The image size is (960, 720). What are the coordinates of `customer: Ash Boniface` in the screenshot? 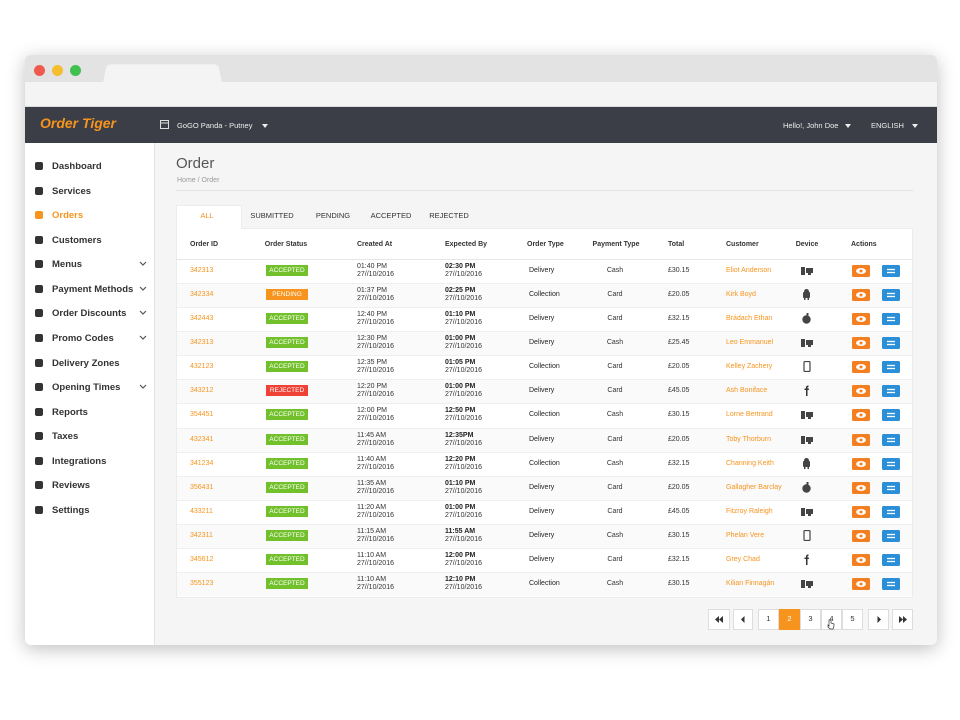 It's located at (747, 391).